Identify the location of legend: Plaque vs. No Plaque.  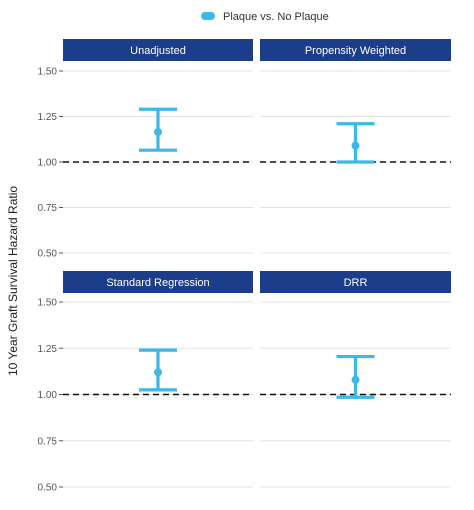
(265, 17).